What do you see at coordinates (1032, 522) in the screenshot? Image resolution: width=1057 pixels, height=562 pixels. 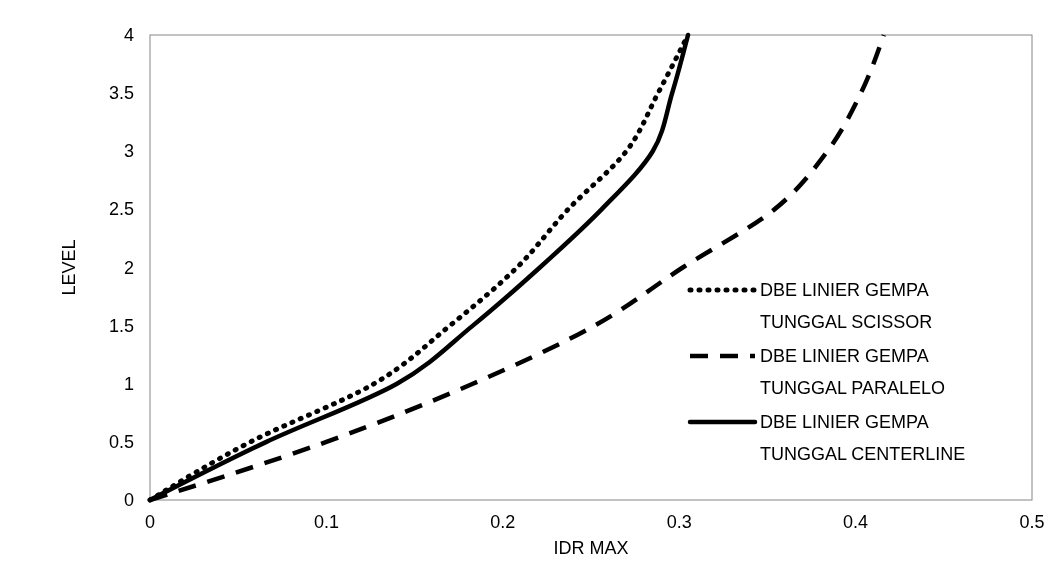 I see `x-tick-label: 0.5` at bounding box center [1032, 522].